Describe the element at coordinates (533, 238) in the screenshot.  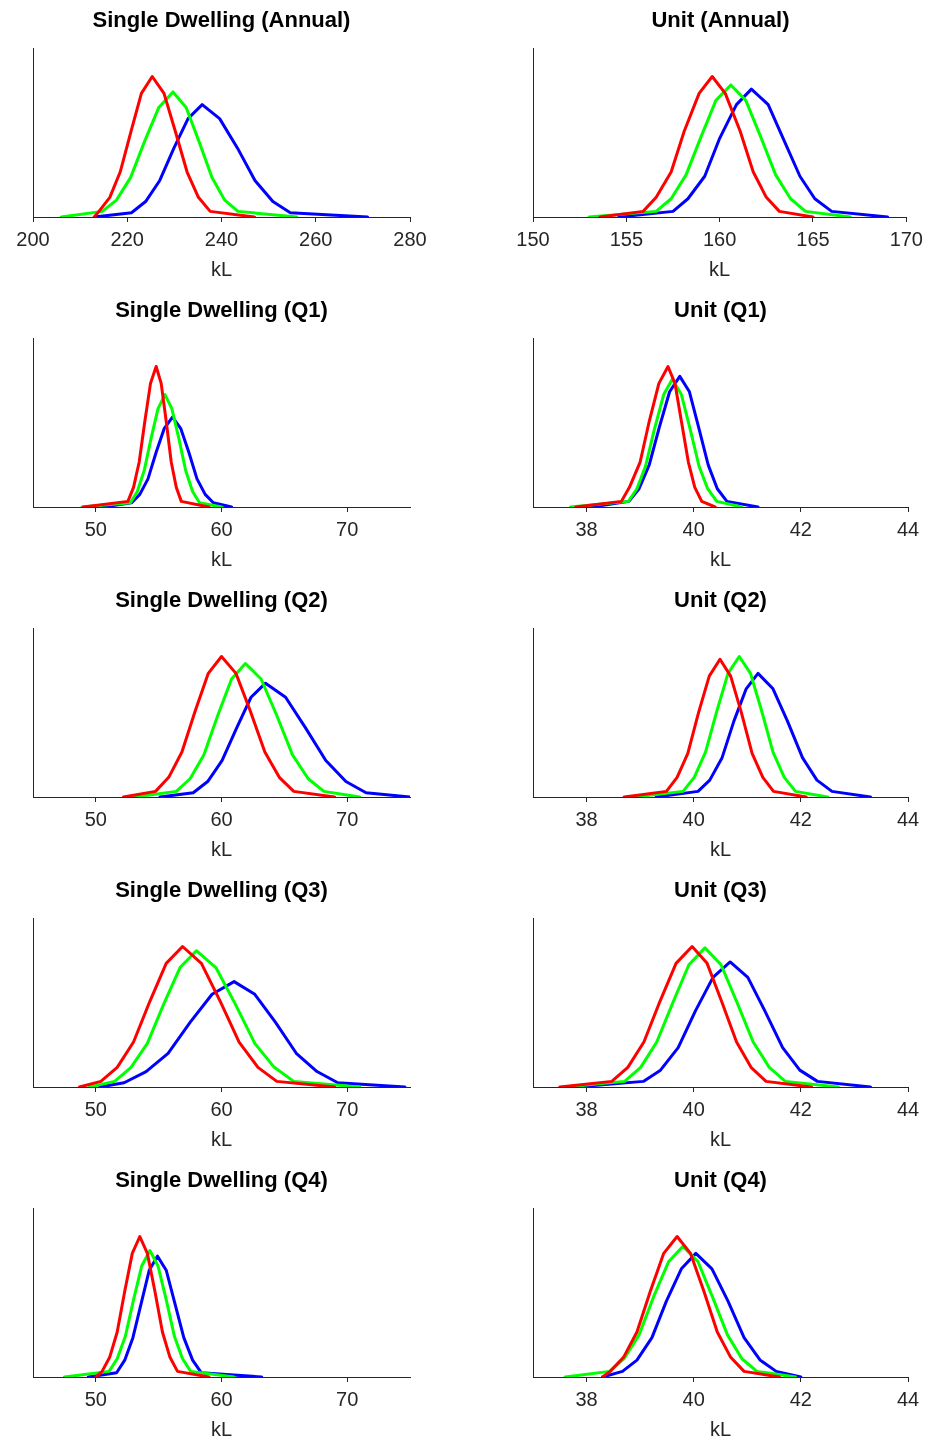
I see `x-tick-label: 150` at that location.